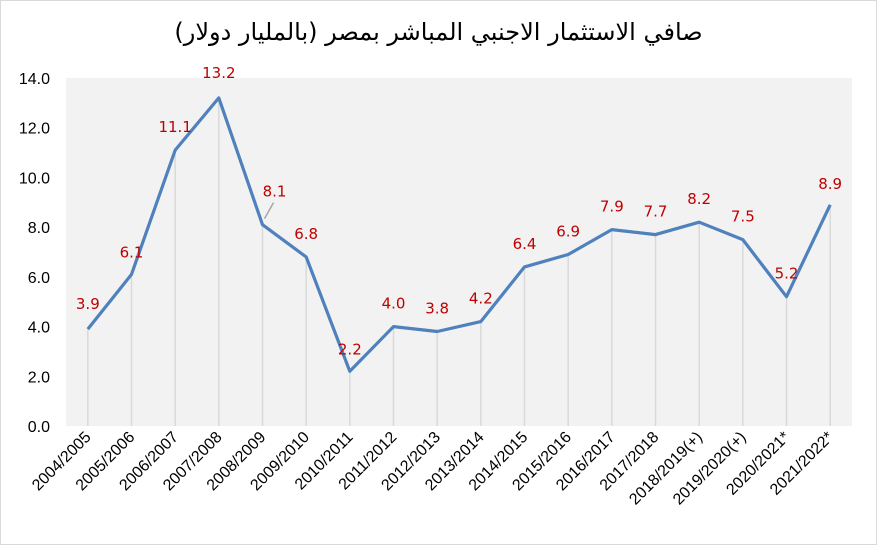 Image resolution: width=877 pixels, height=545 pixels. What do you see at coordinates (34, 79) in the screenshot?
I see `y-tick-label: 14.0` at bounding box center [34, 79].